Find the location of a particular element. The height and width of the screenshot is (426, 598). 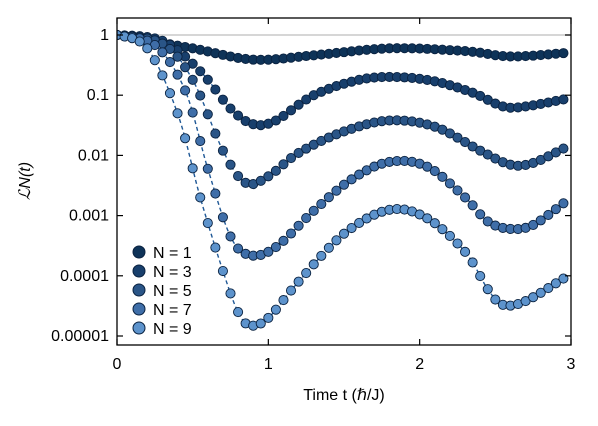

legend-label: N = 9 is located at coordinates (172, 329).